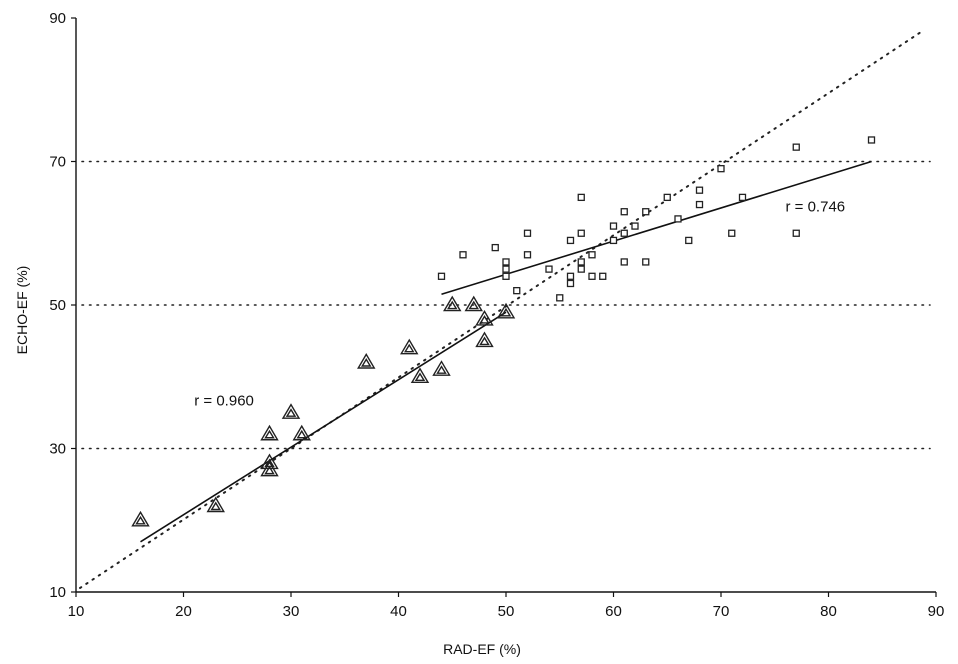 The image size is (958, 664). What do you see at coordinates (613, 611) in the screenshot?
I see `x-tick-label: 60` at bounding box center [613, 611].